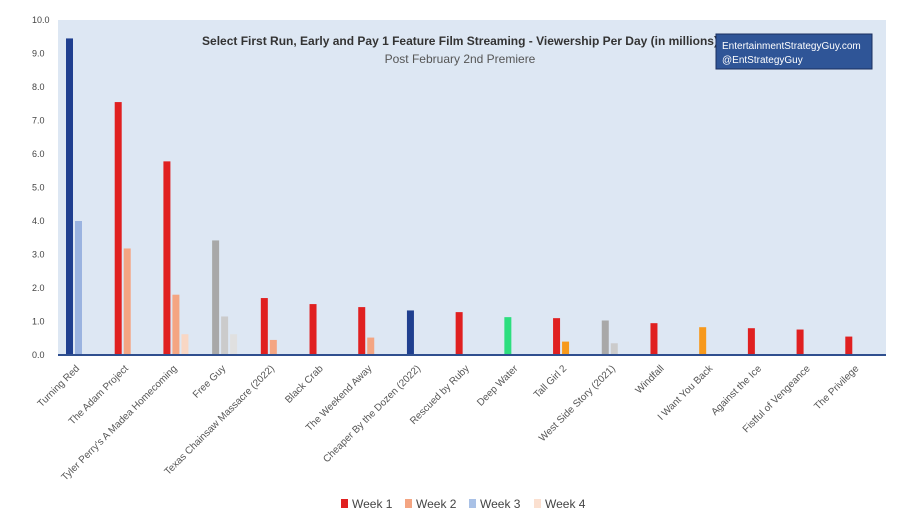  Describe the element at coordinates (38, 288) in the screenshot. I see `y-tick-label: 2.0` at that location.